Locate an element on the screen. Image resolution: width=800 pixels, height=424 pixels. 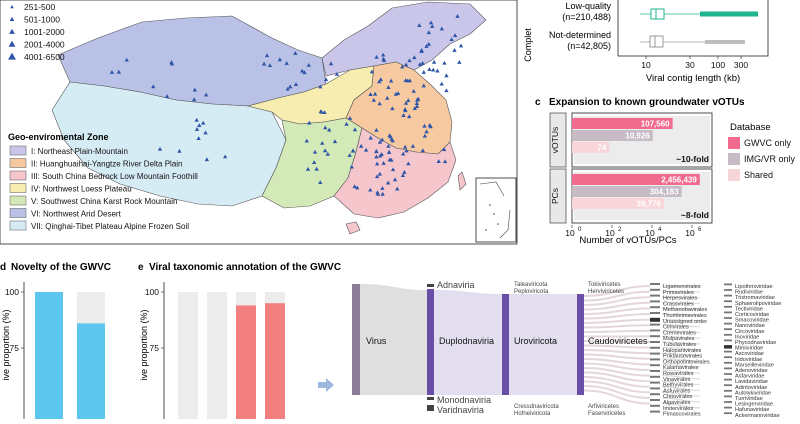
class-label: Faserviricetes is located at coordinates (606, 414).